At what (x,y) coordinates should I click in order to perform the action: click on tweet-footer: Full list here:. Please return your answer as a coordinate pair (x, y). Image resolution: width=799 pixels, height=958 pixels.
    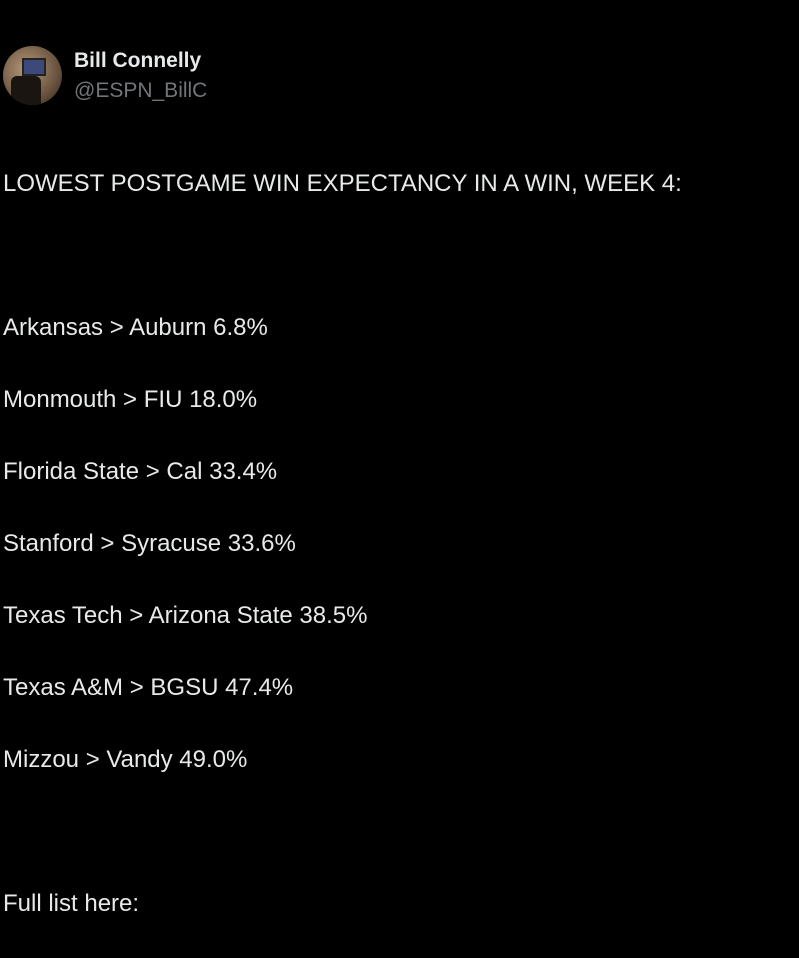
    Looking at the image, I should click on (71, 903).